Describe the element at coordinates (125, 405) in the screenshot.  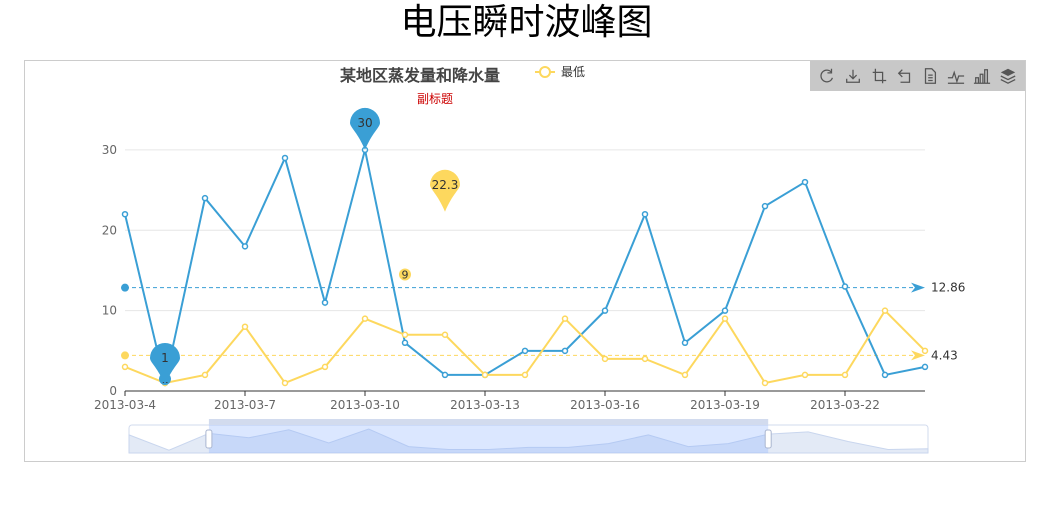
I see `x-tick-label: 2013-03-4` at that location.